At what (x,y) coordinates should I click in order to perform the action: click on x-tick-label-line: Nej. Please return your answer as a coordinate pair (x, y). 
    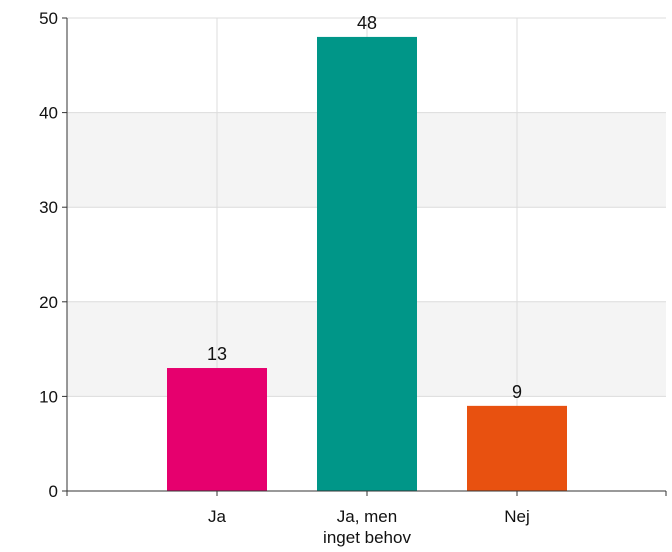
    Looking at the image, I should click on (517, 516).